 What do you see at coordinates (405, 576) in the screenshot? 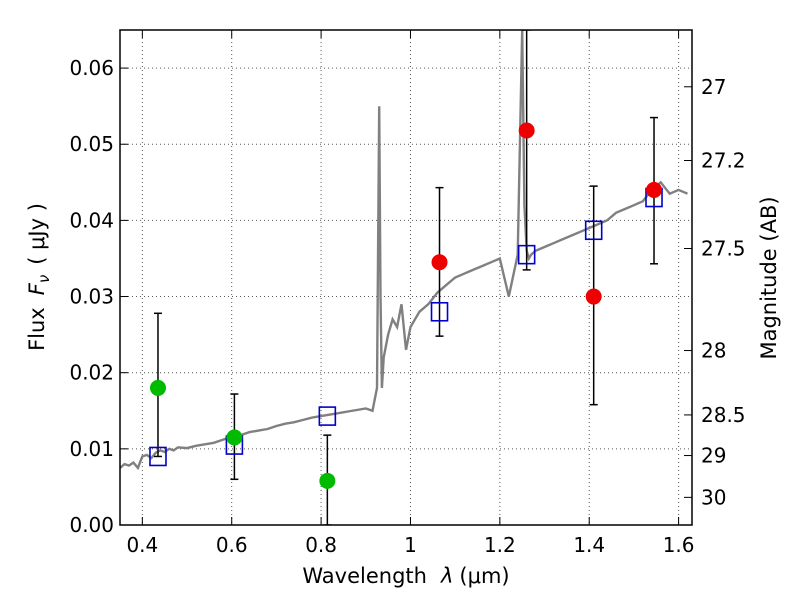
I see `x-axis-label: Wavelength λ (μm)` at bounding box center [405, 576].